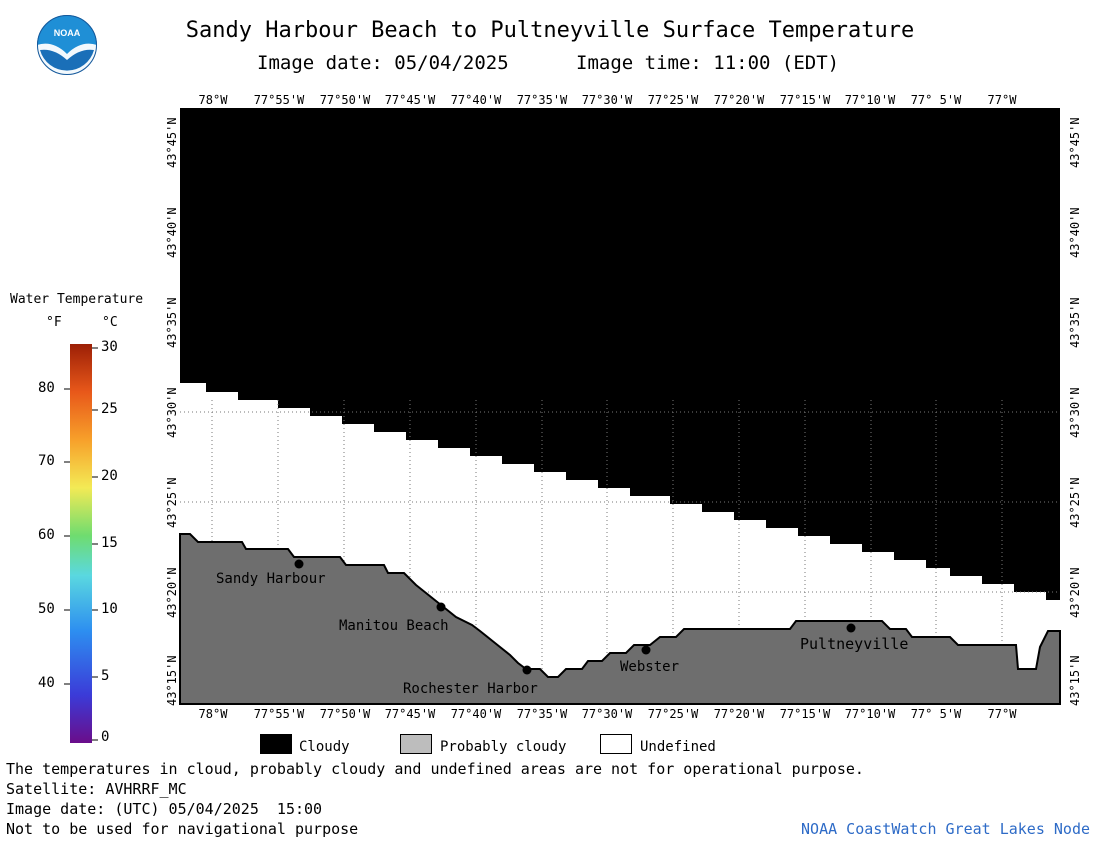 This screenshot has height=844, width=1100. What do you see at coordinates (46, 461) in the screenshot?
I see `f-tick: 70` at bounding box center [46, 461].